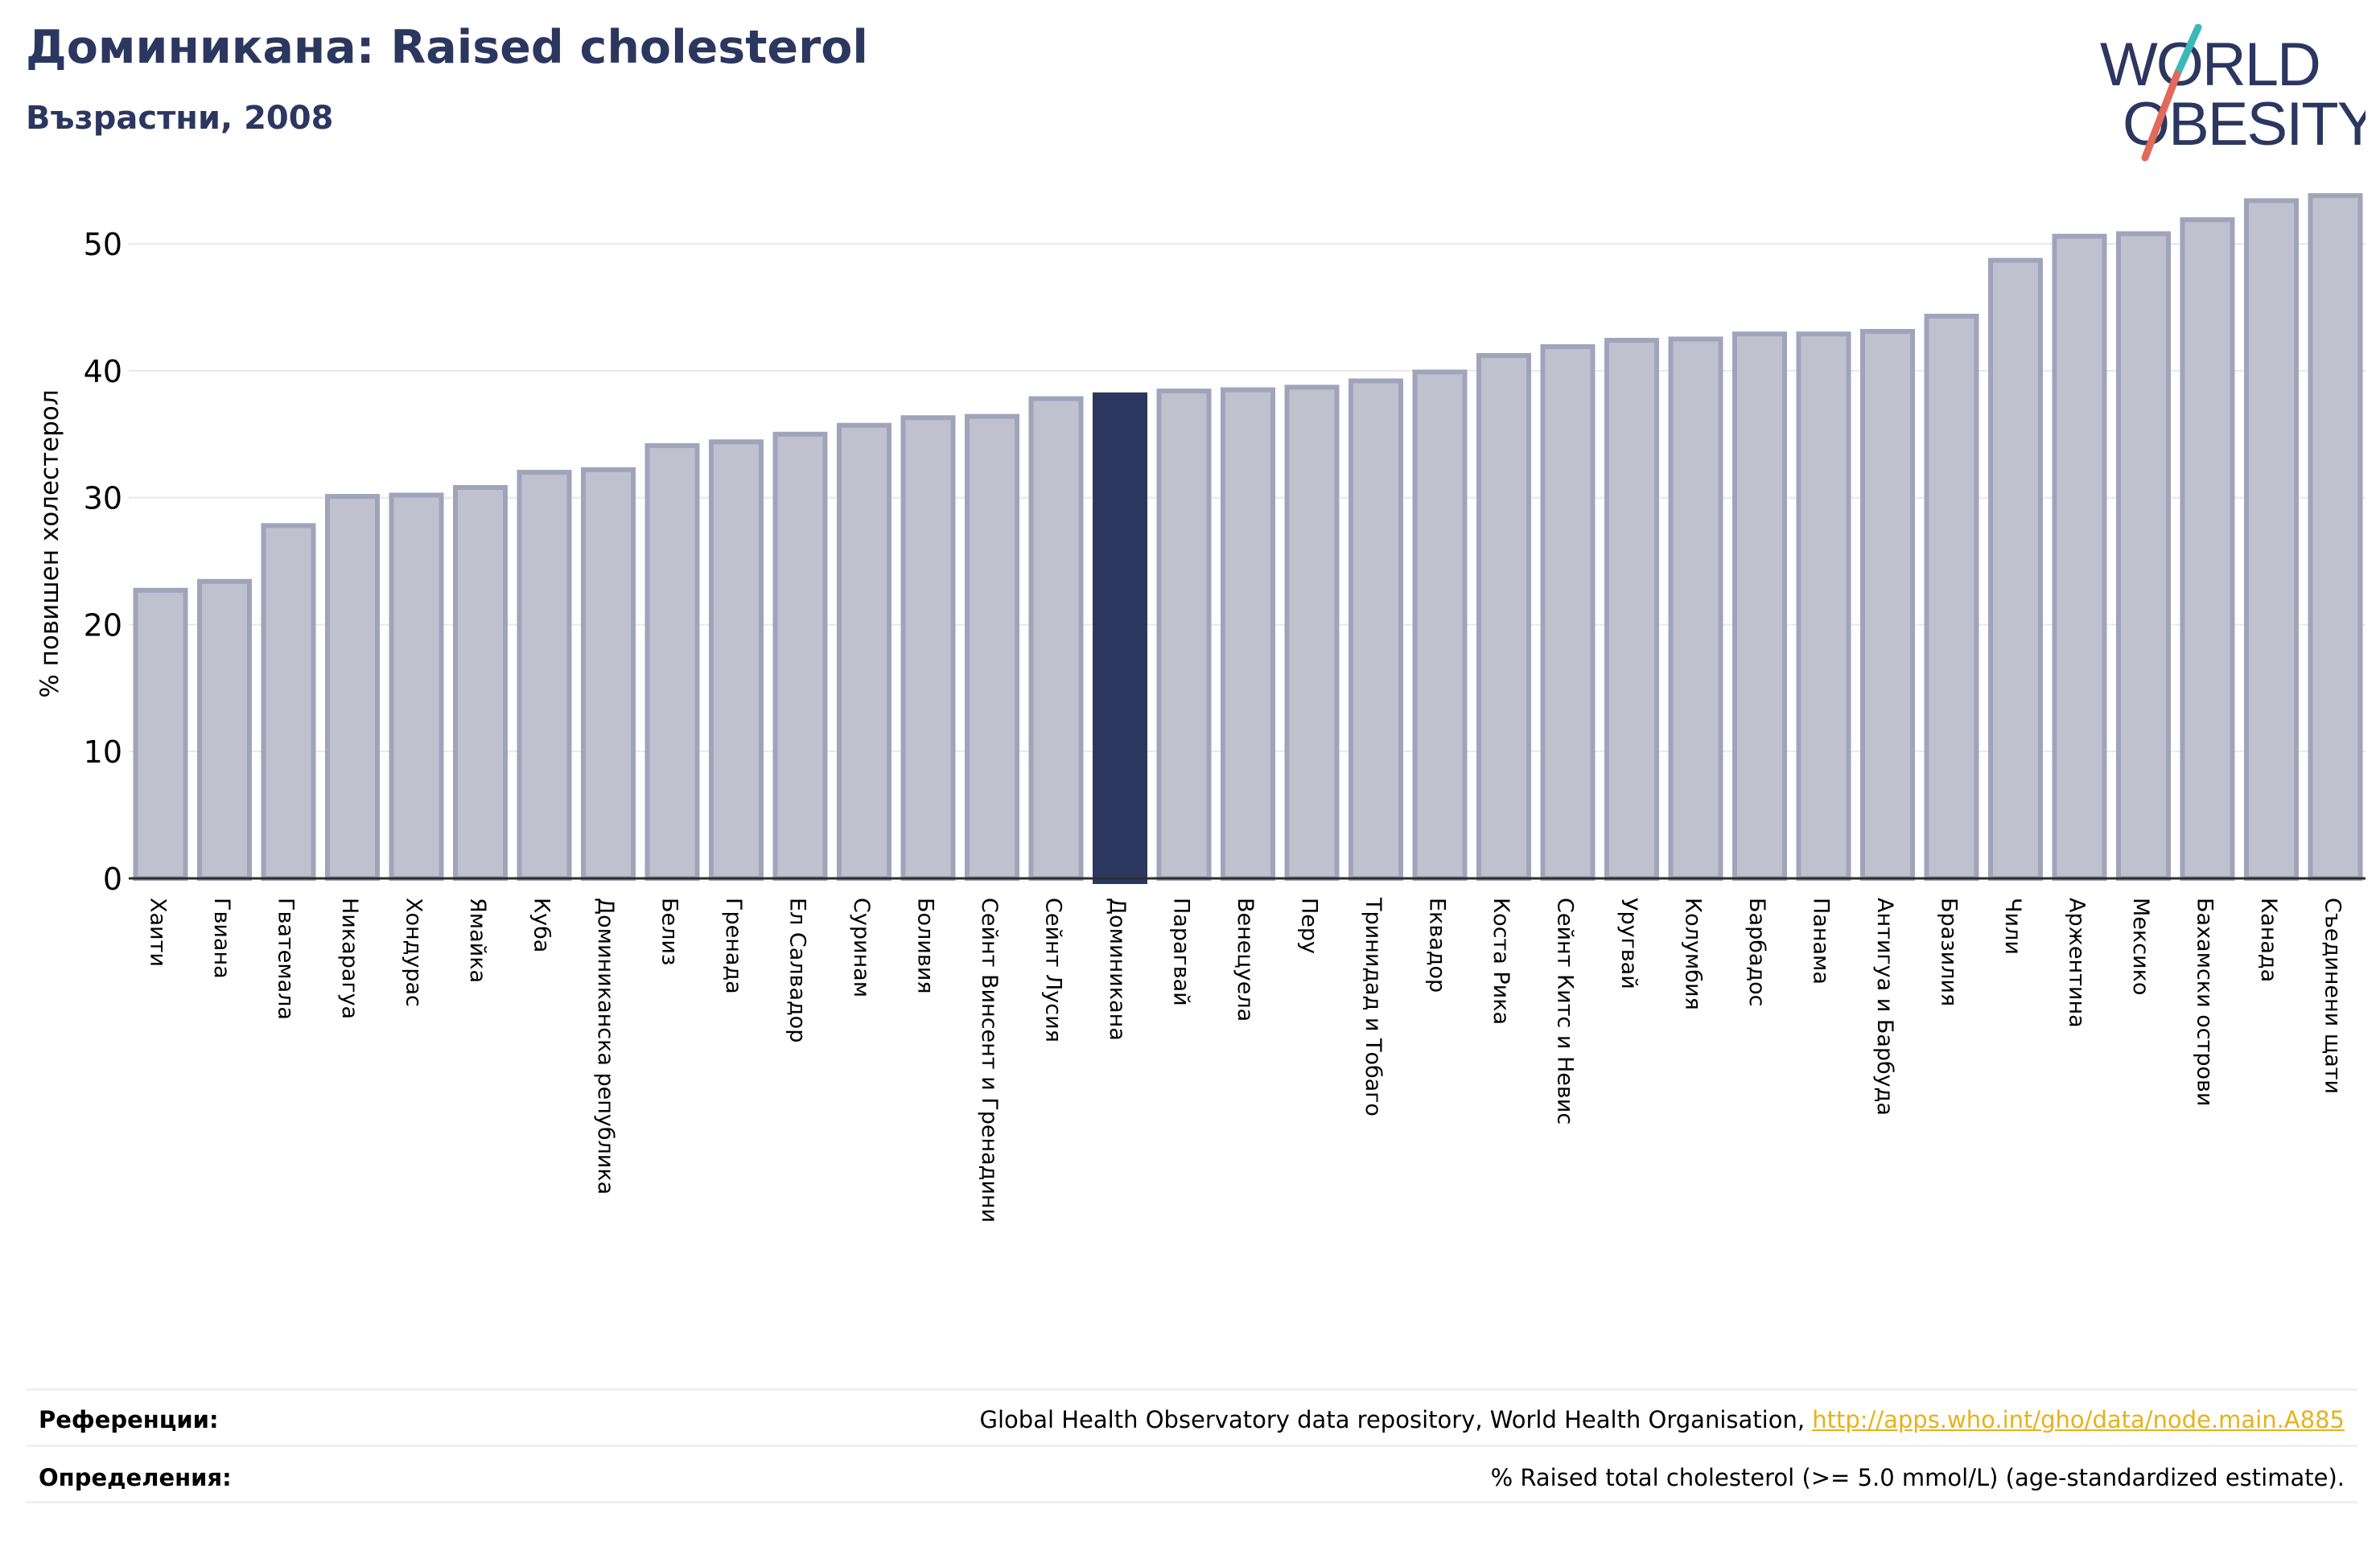  Describe the element at coordinates (49, 543) in the screenshot. I see `y-axis-label: % повишен холестерол` at that location.